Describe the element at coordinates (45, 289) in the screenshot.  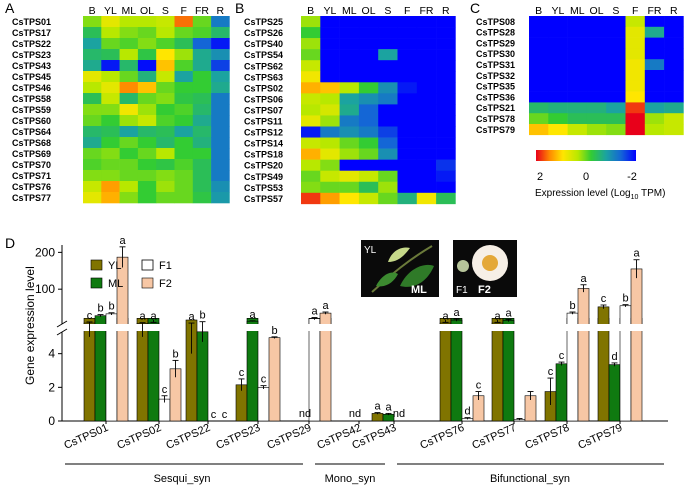
I see `y-tick-label: 100` at that location.